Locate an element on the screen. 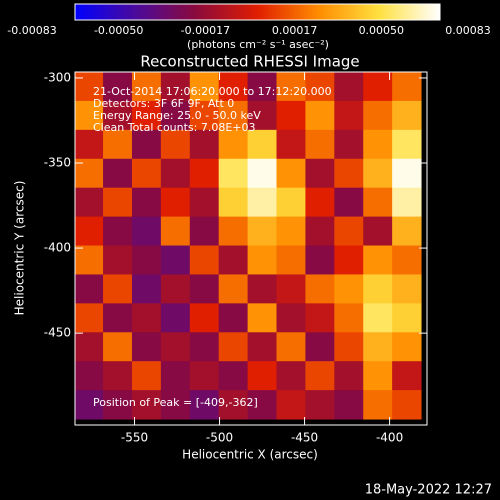 The width and height of the screenshot is (500, 500). y-tick-label: -350 is located at coordinates (57, 163).